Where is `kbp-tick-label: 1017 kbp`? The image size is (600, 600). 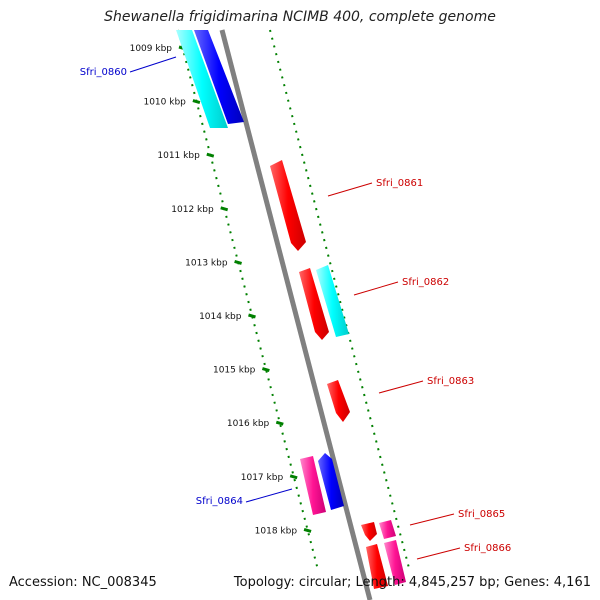
kbp-tick-label: 1017 kbp is located at coordinates (262, 478).